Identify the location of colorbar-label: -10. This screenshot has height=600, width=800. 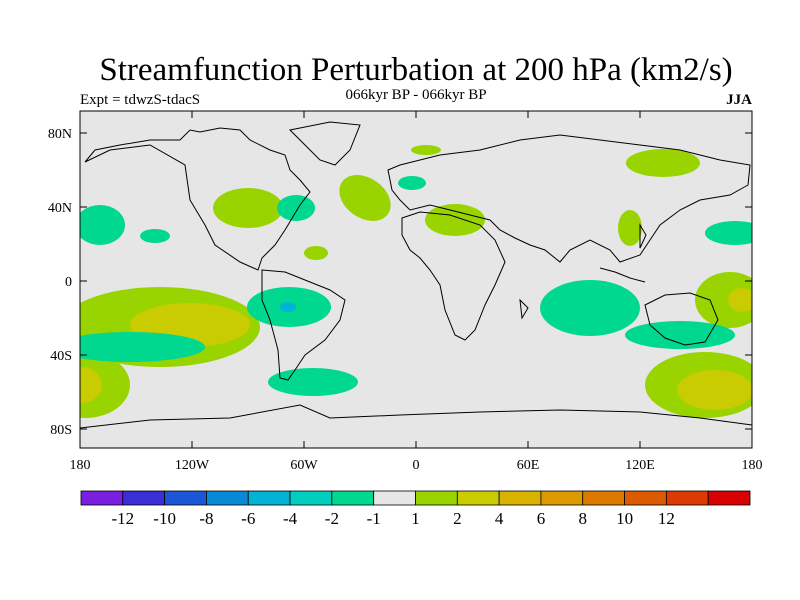
(164, 518).